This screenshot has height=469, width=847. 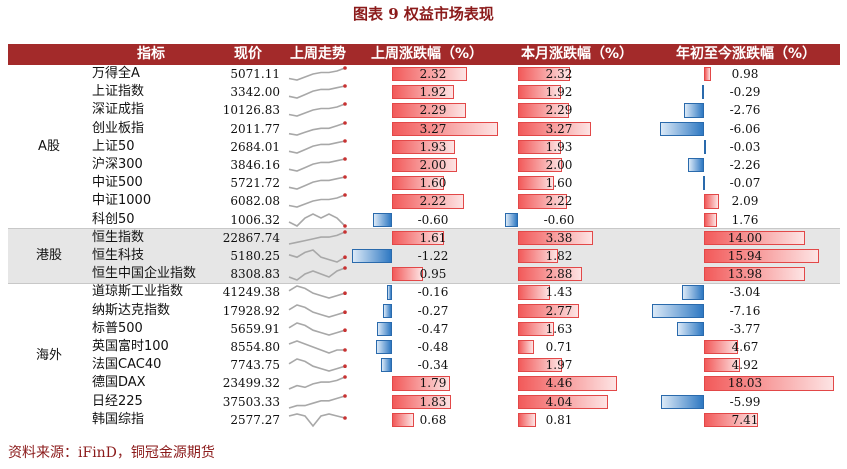 What do you see at coordinates (745, 328) in the screenshot?
I see `data-label: -3.77` at bounding box center [745, 328].